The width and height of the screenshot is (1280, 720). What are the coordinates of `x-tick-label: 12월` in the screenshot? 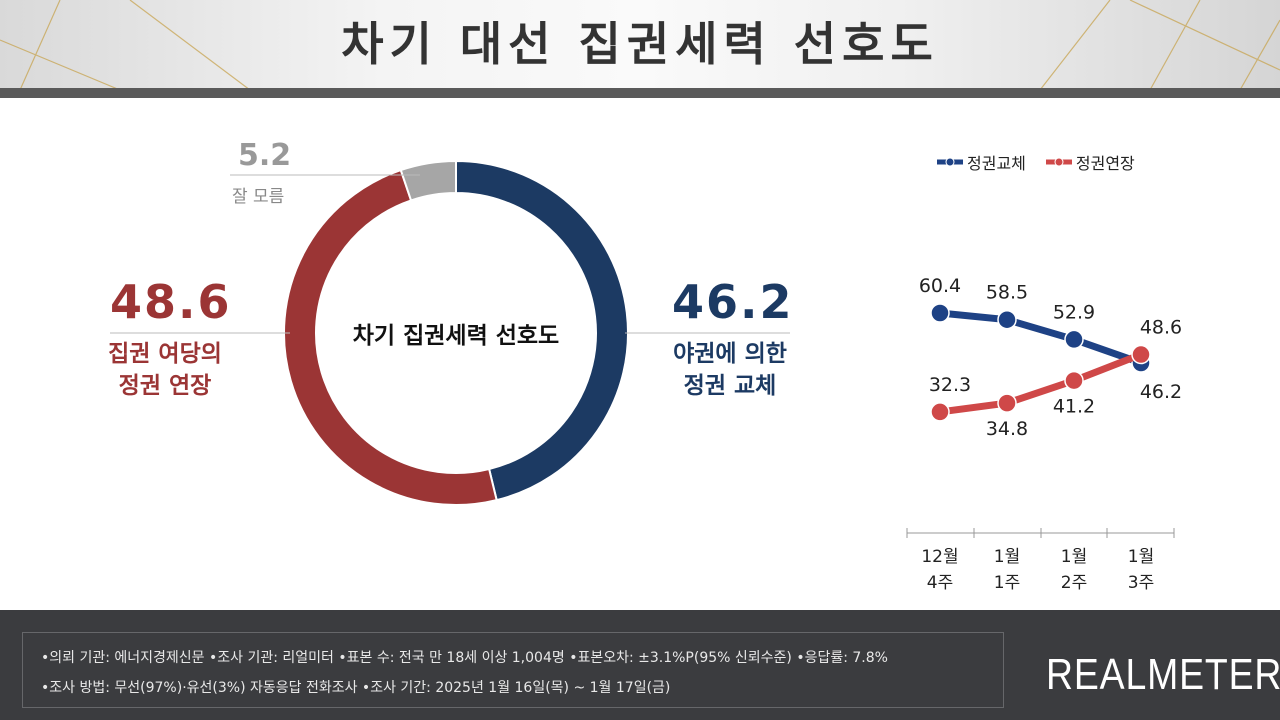 It's located at (939, 557).